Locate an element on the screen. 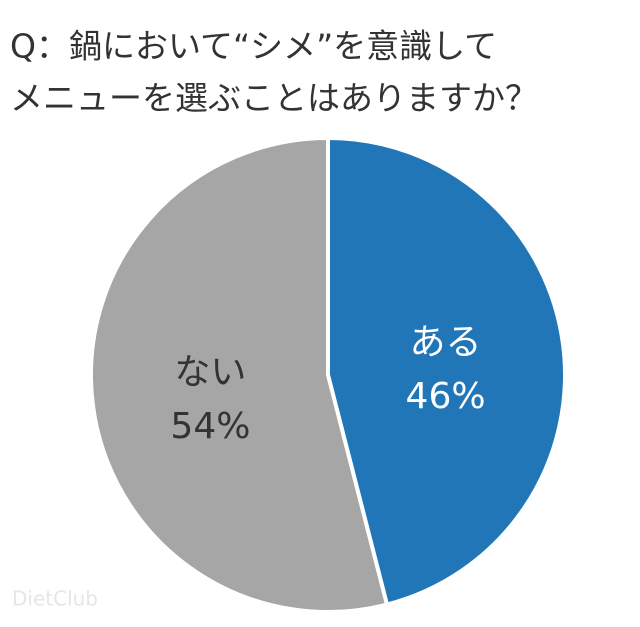 This screenshot has width=640, height=627. slice-label: ある is located at coordinates (446, 342).